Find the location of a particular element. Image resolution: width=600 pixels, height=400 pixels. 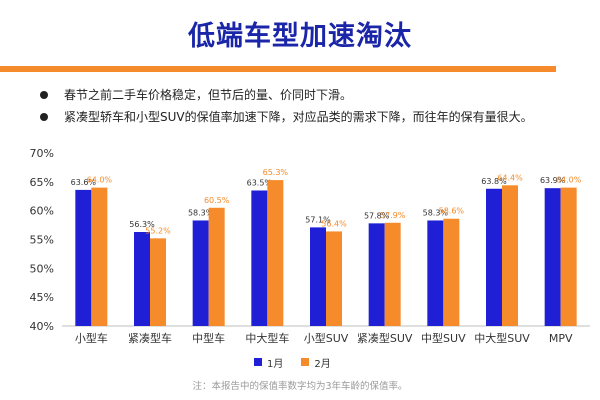

y-tick-label: 50% is located at coordinates (42, 268).